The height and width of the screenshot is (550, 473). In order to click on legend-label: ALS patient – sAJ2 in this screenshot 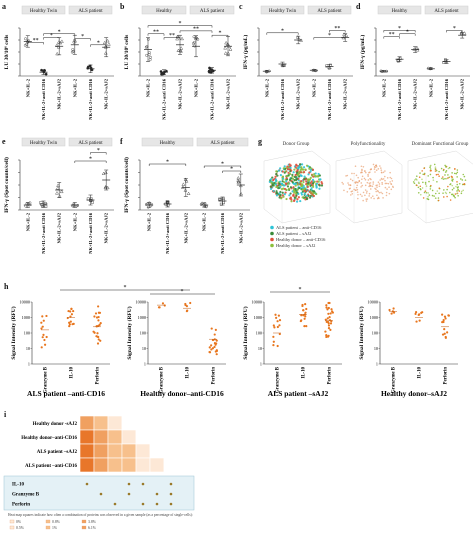, I will do `click(293, 233)`.